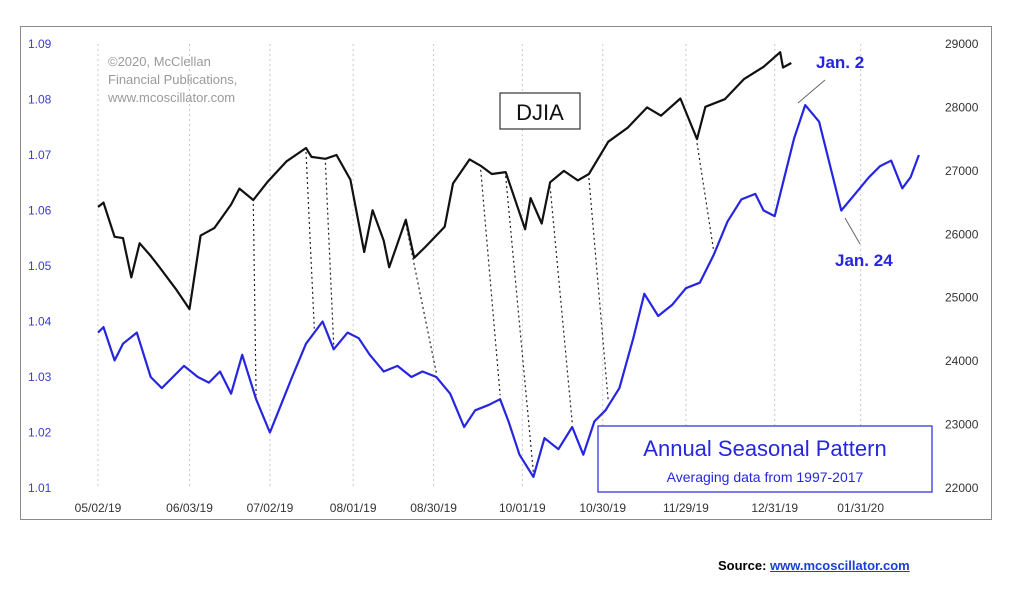 This screenshot has height=597, width=1024. I want to click on right-tick-label: 24000, so click(962, 361).